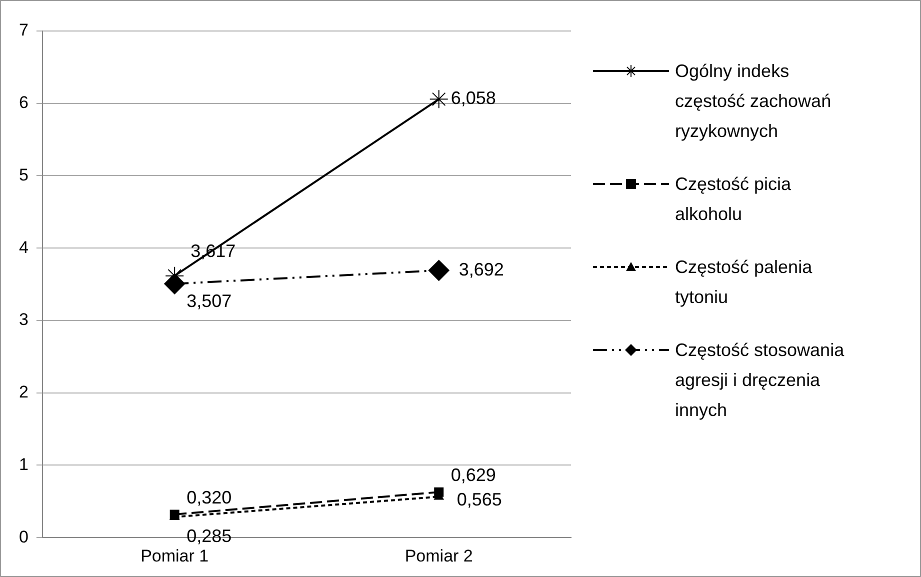 This screenshot has width=921, height=577. What do you see at coordinates (473, 475) in the screenshot?
I see `data-label: 0,629` at bounding box center [473, 475].